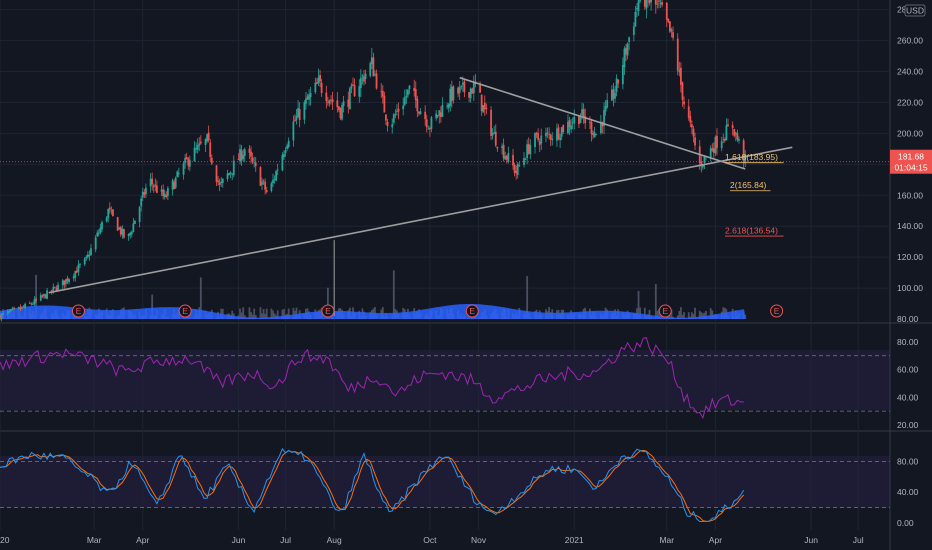  I want to click on time-tick-label: Mar, so click(94, 540).